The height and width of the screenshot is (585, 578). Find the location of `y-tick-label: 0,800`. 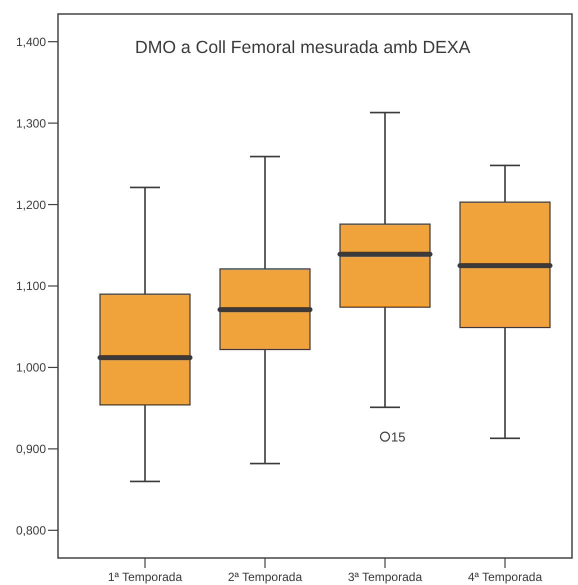

y-tick-label: 0,800 is located at coordinates (31, 531).